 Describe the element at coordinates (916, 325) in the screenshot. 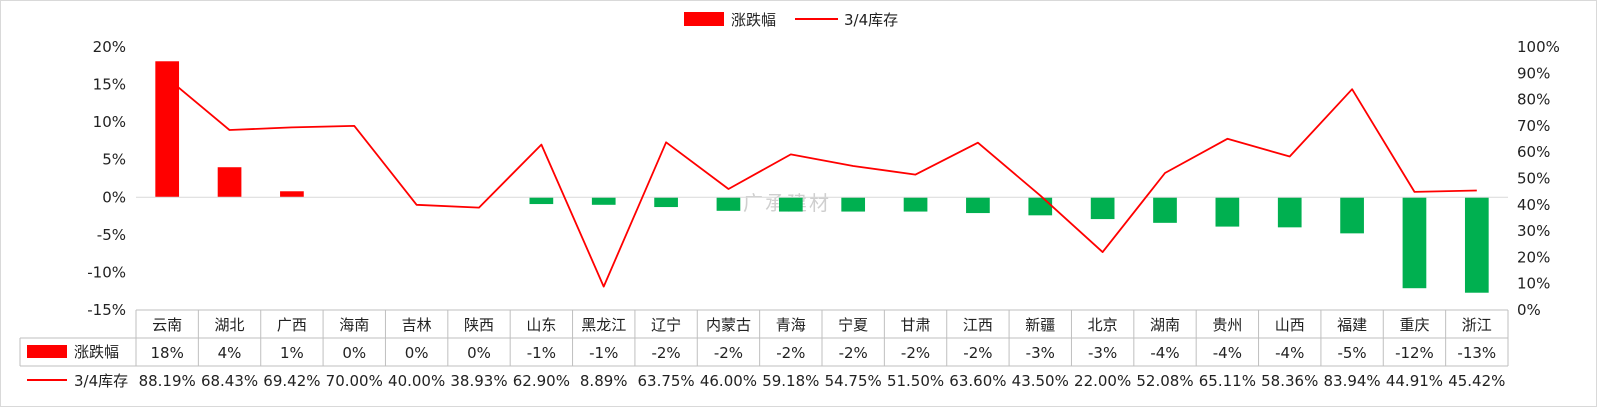

I see `category-label-12: 甘肃` at that location.